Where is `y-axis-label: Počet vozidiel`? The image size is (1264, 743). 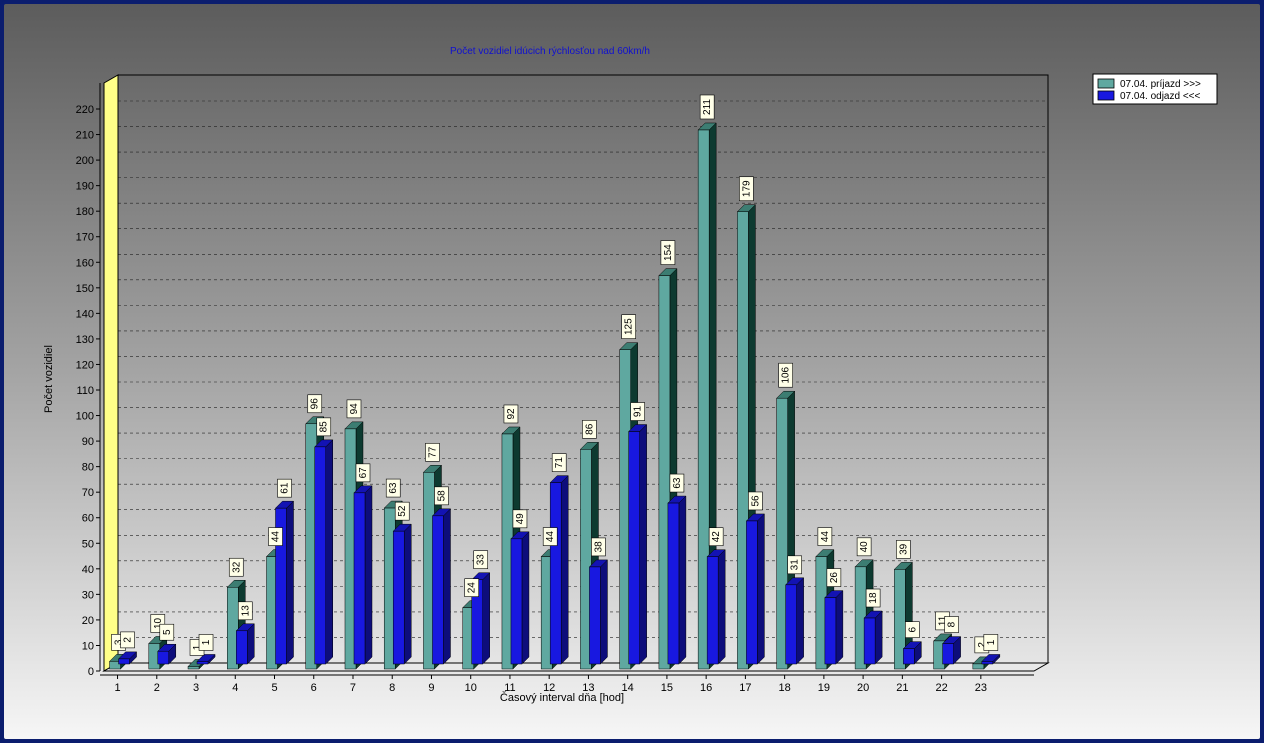
y-axis-label: Počet vozidiel is located at coordinates (49, 379).